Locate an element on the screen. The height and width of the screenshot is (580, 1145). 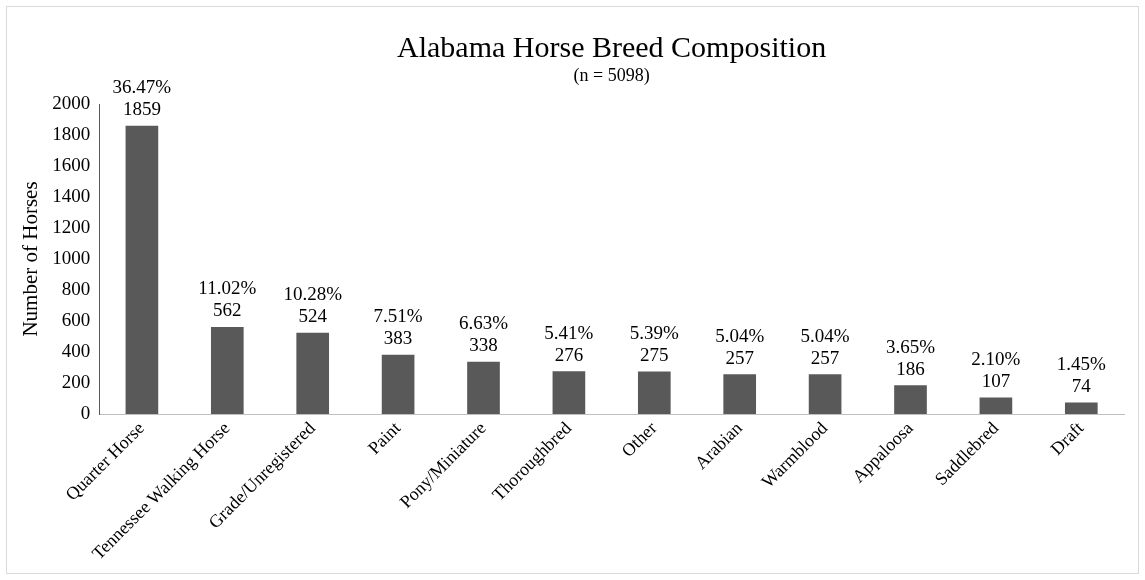
chart-subtitle: (n = 5098) is located at coordinates (611, 75).